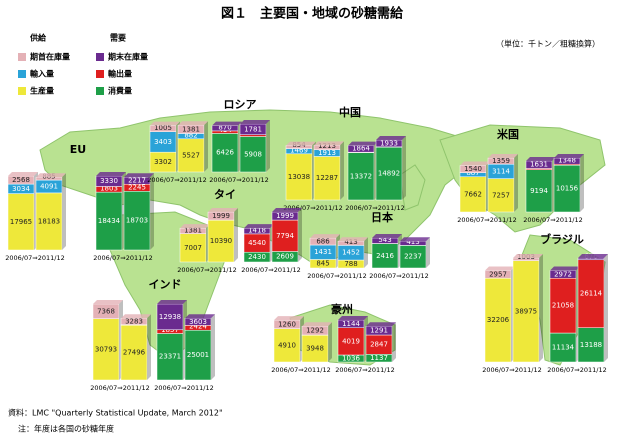  I want to click on segment-label: 1144, so click(351, 324).